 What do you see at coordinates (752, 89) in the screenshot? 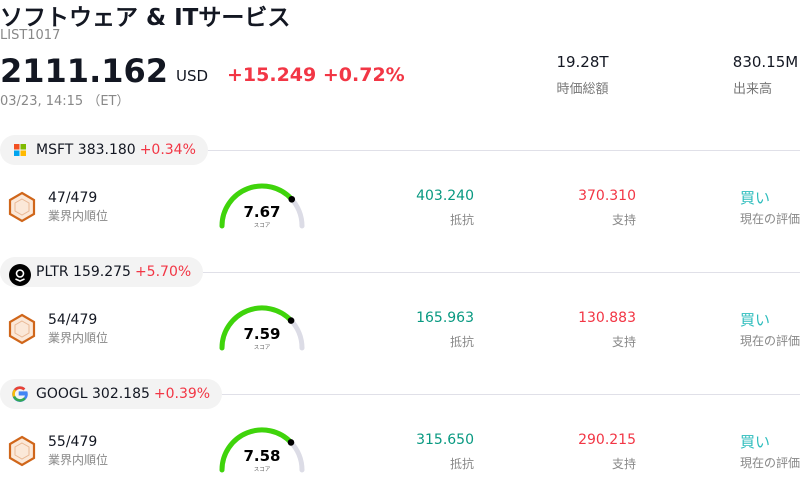
I see `volume-label: 出来高` at bounding box center [752, 89].